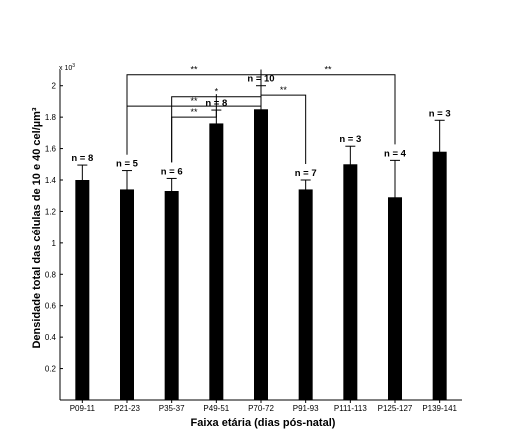 This screenshot has width=527, height=434. What do you see at coordinates (395, 153) in the screenshot?
I see `n-label: n = 4` at bounding box center [395, 153].